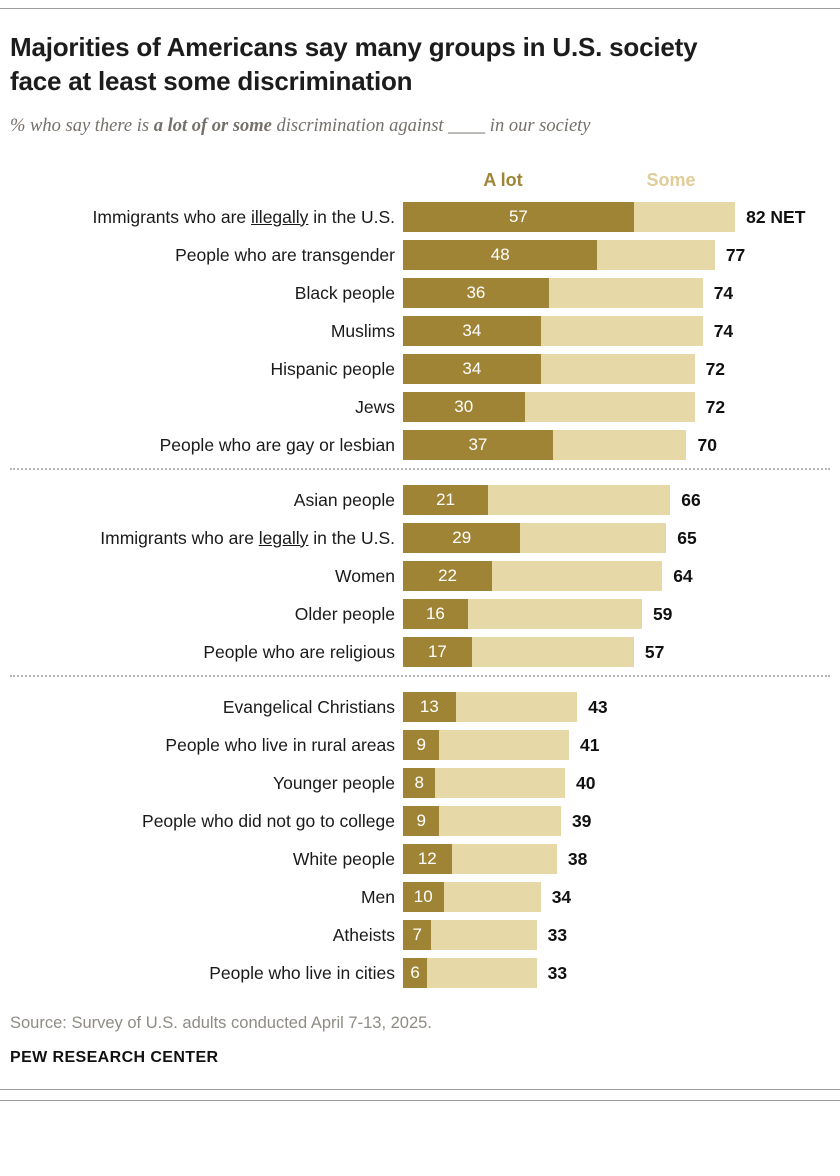 The image size is (840, 1176). I want to click on stacked-bar: 36, so click(553, 293).